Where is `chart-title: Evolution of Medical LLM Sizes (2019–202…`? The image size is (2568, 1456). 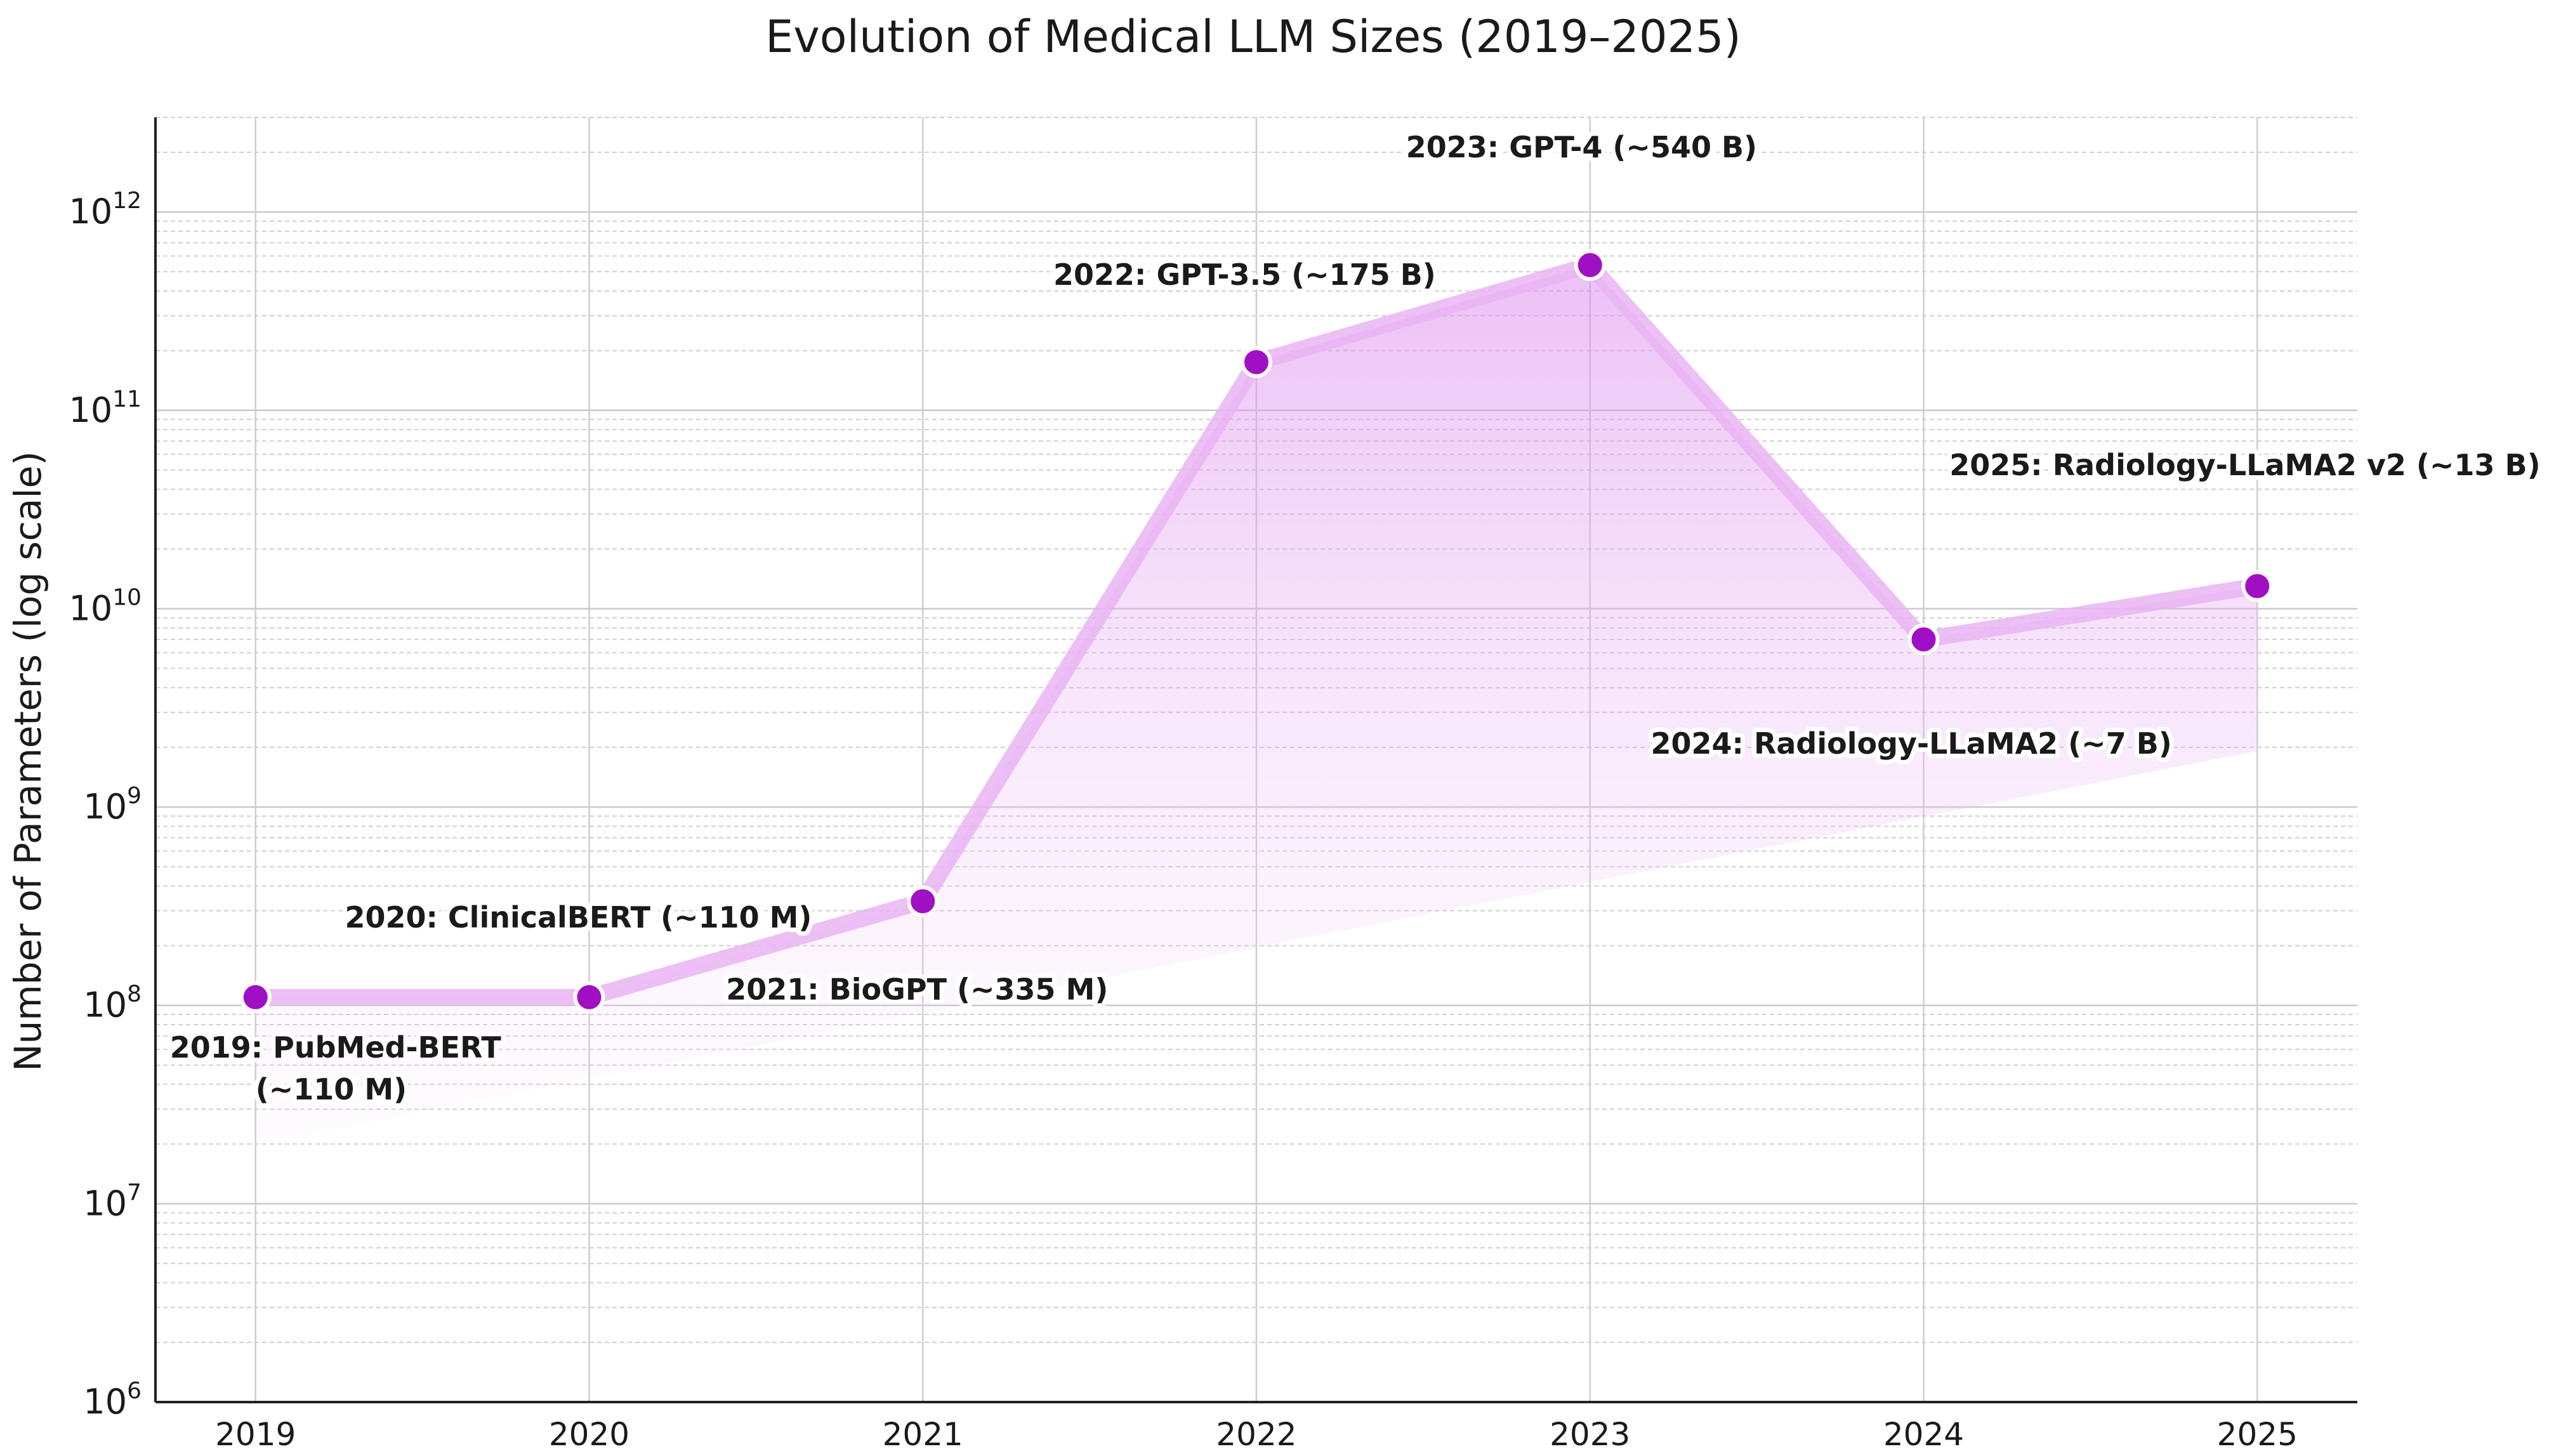 chart-title: Evolution of Medical LLM Sizes (2019–202… is located at coordinates (1253, 37).